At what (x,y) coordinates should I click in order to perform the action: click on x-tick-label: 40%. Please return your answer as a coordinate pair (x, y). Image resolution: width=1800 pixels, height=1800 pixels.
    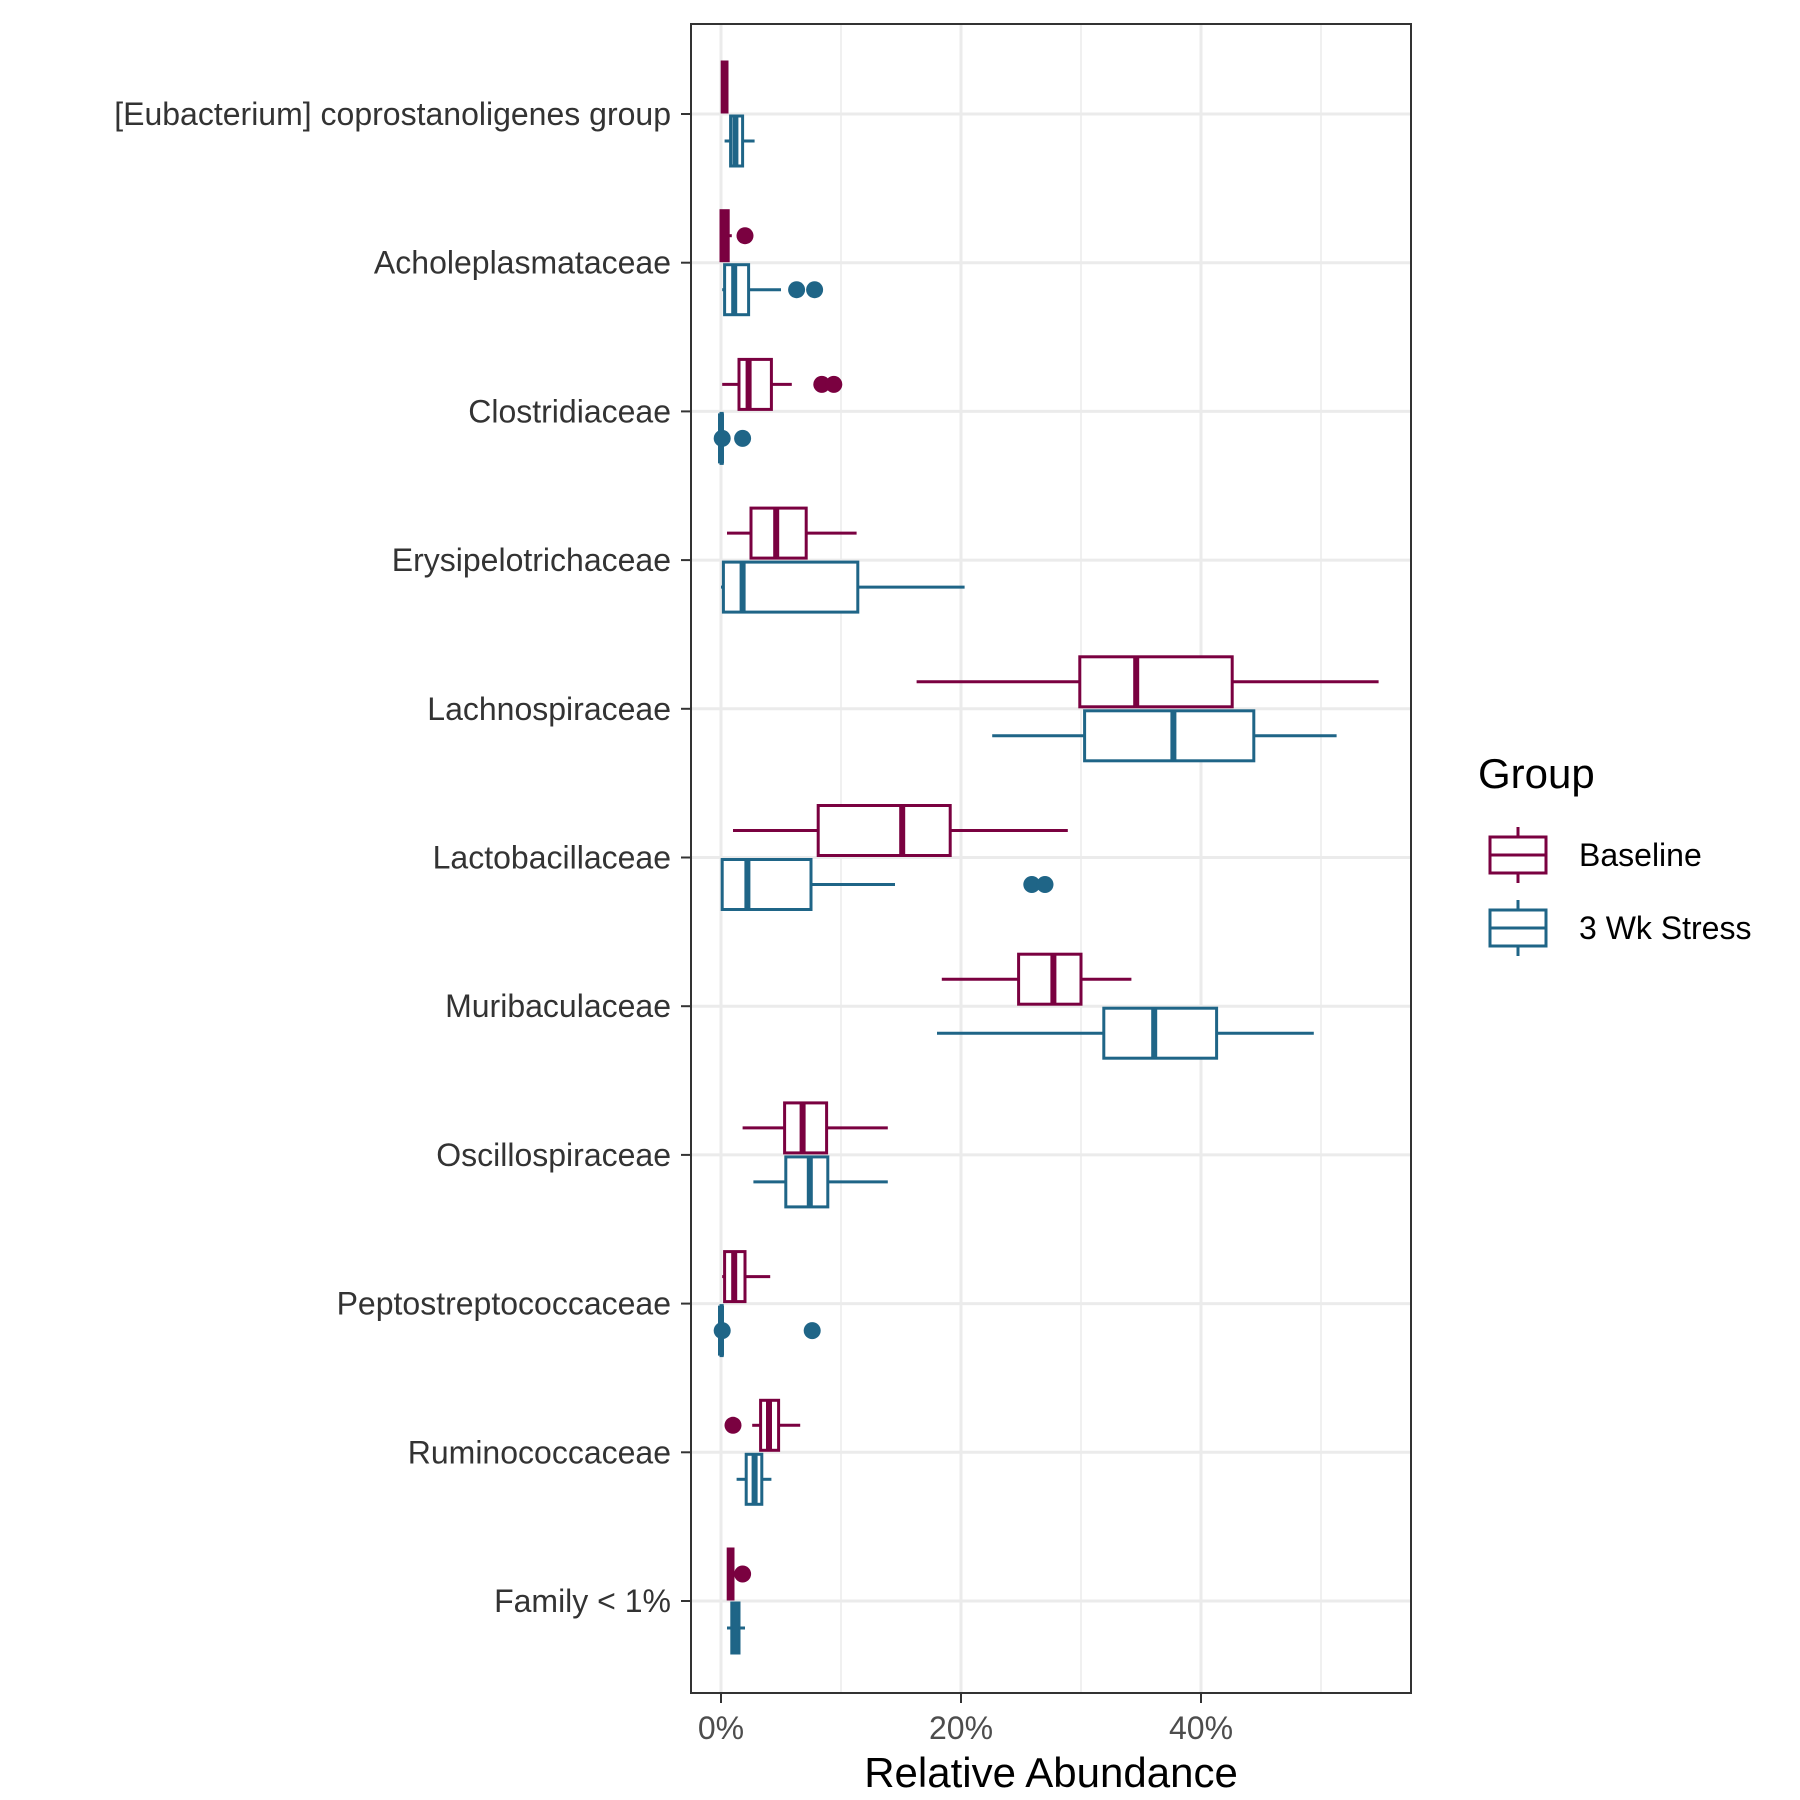
    Looking at the image, I should click on (1201, 1728).